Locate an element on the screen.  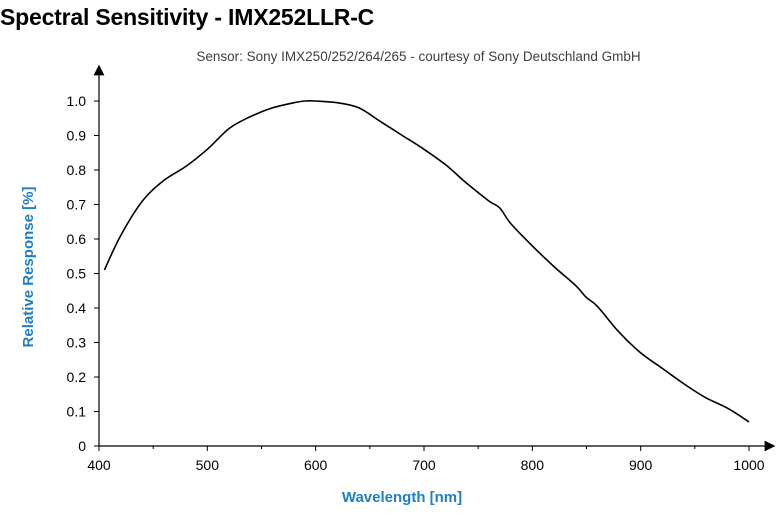
x-tick-label: 1000 is located at coordinates (748, 465).